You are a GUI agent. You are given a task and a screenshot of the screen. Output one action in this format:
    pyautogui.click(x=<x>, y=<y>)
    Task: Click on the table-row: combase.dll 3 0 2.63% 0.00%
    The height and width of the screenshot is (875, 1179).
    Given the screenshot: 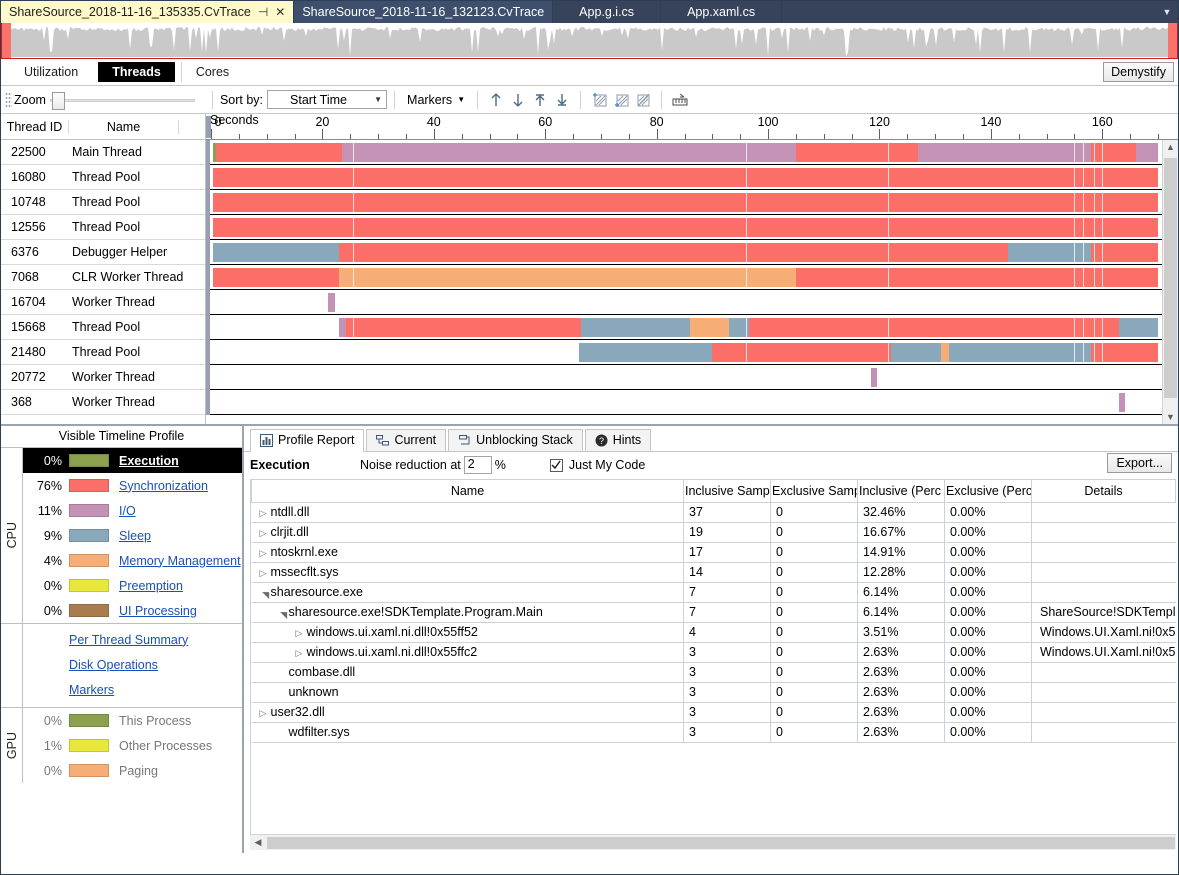 What is the action you would take?
    pyautogui.click(x=713, y=672)
    